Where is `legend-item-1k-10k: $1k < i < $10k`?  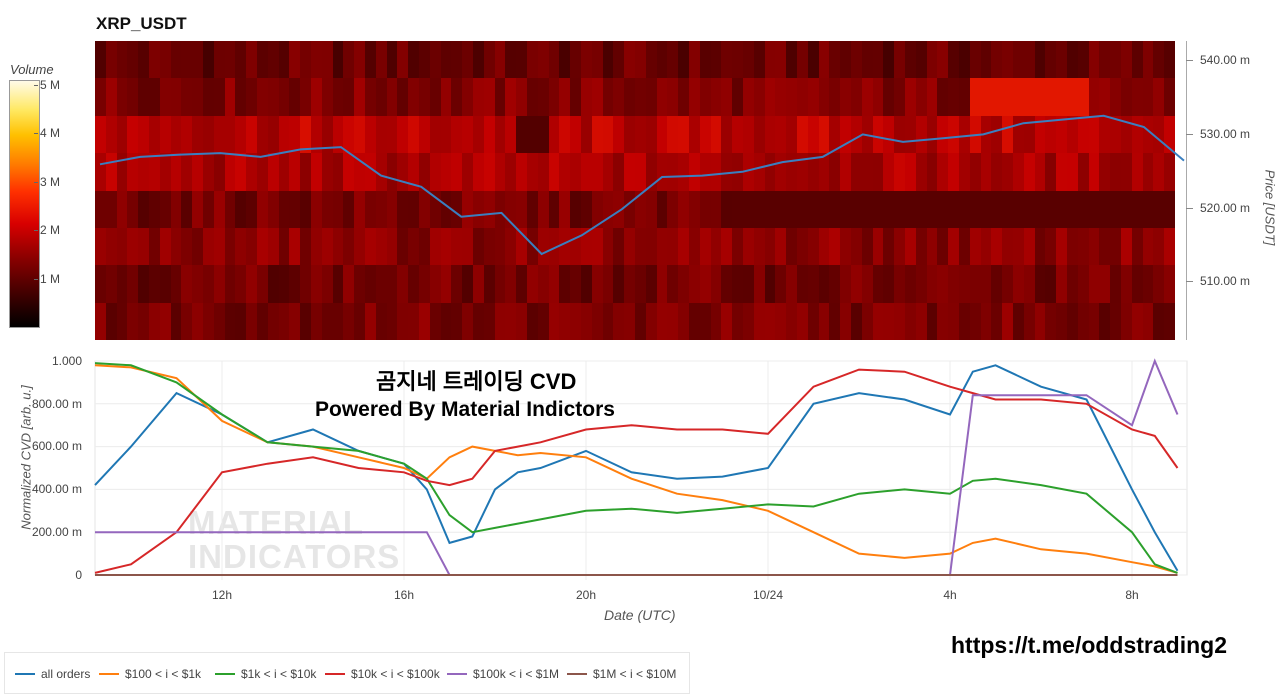
legend-item-1k-10k: $1k < i < $10k is located at coordinates (265, 674).